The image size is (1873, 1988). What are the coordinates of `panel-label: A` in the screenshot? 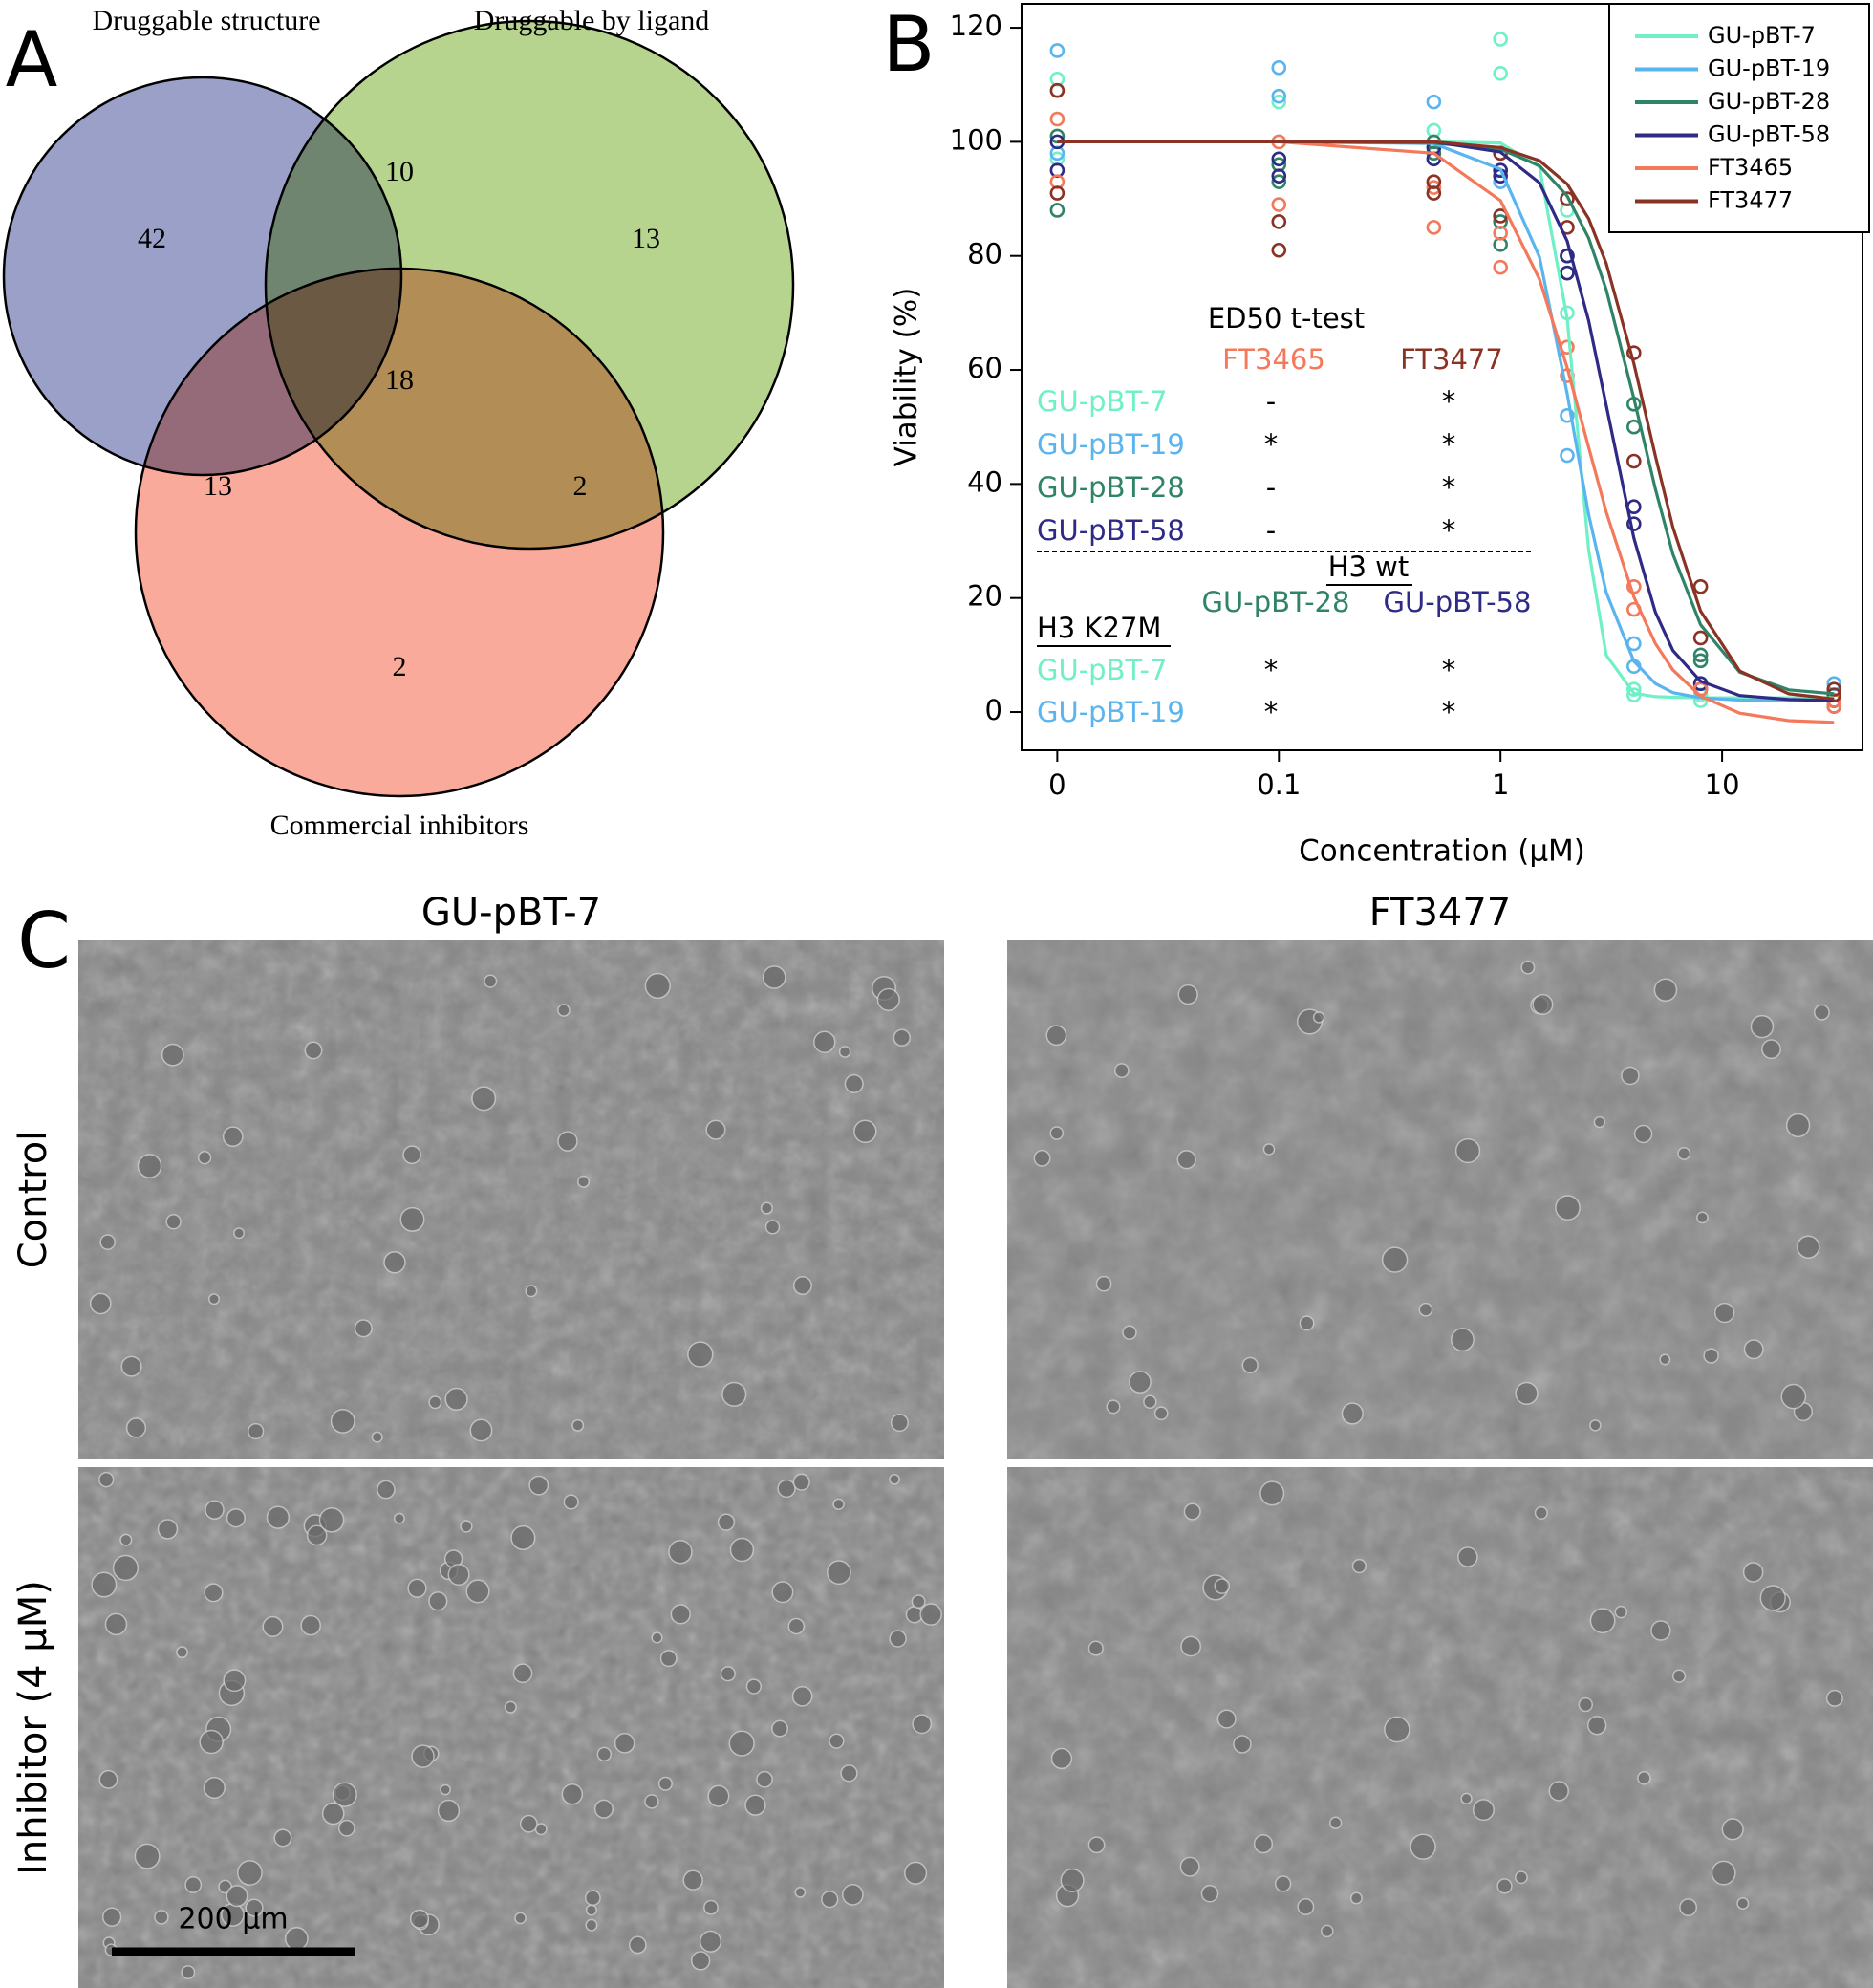 It's located at (32, 59).